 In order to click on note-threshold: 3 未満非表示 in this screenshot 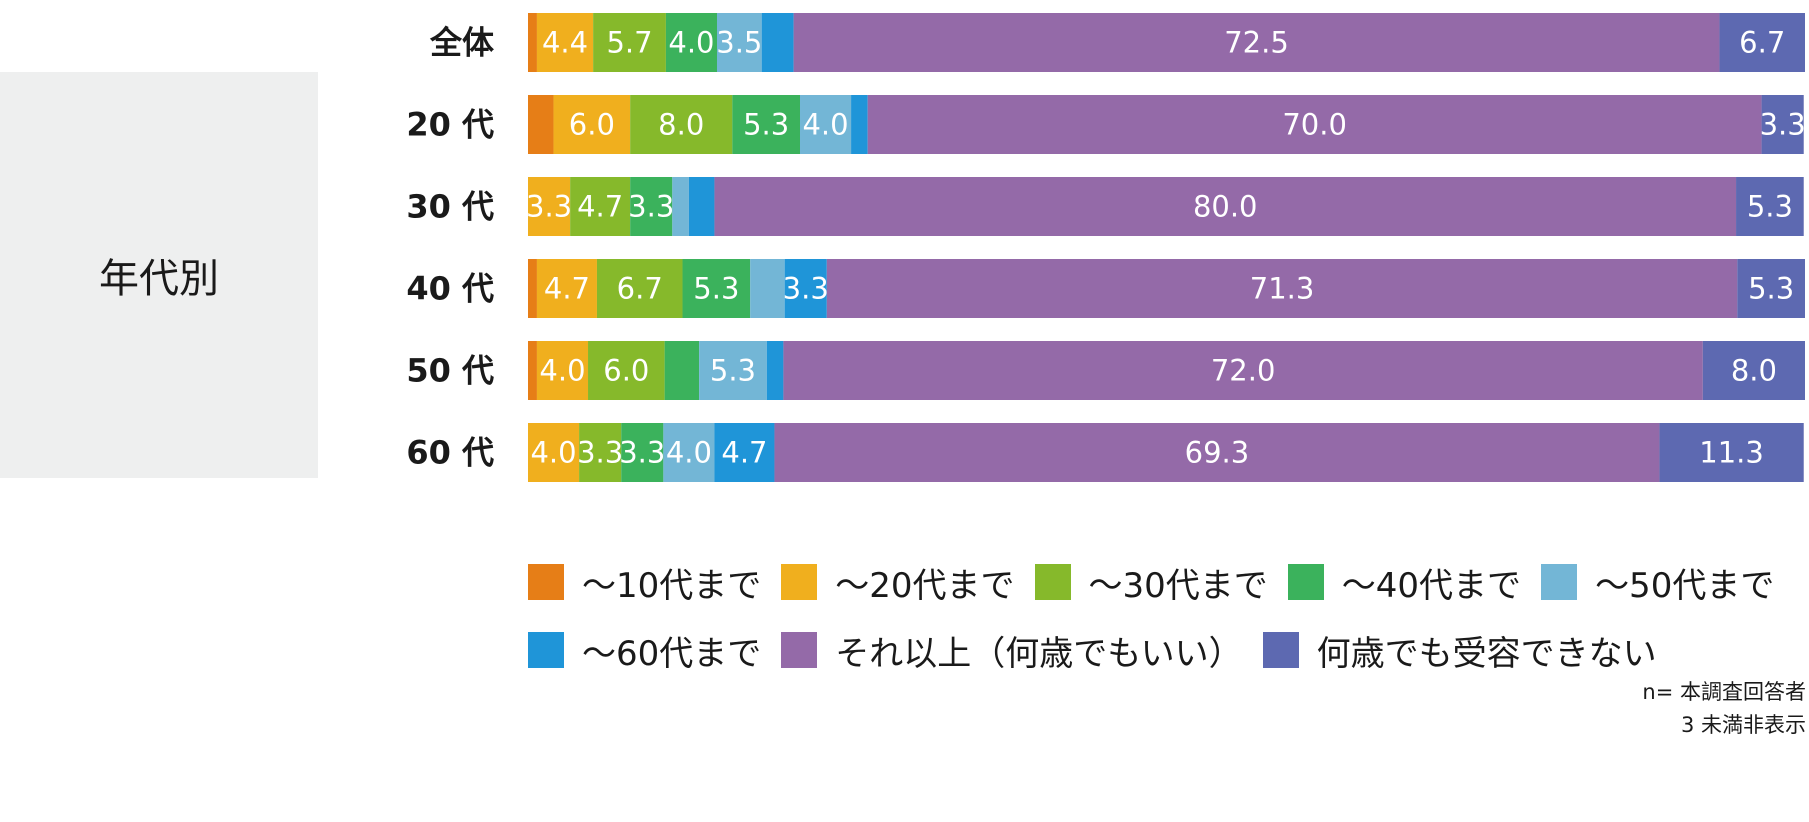, I will do `click(1743, 725)`.